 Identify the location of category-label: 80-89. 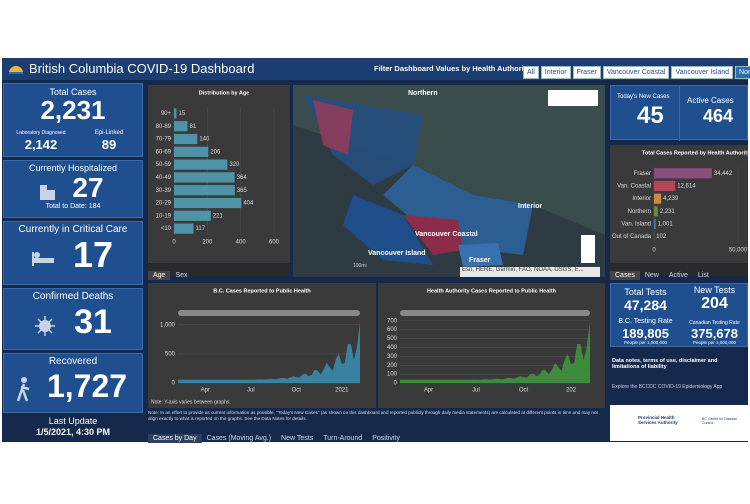
(164, 127).